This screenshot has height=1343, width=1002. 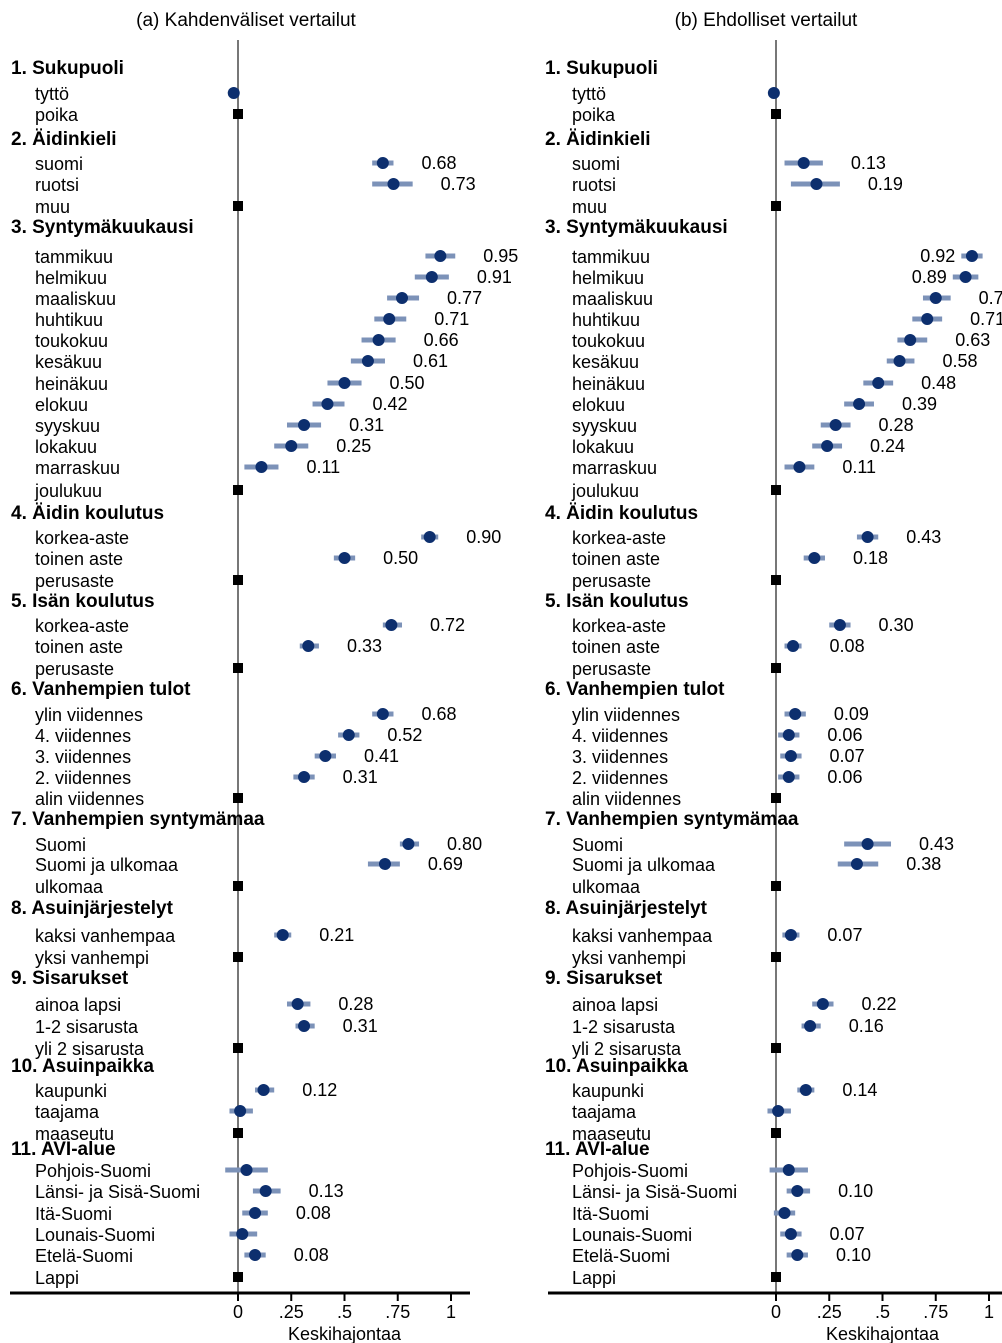 I want to click on data-label: 0.43, so click(x=923, y=537).